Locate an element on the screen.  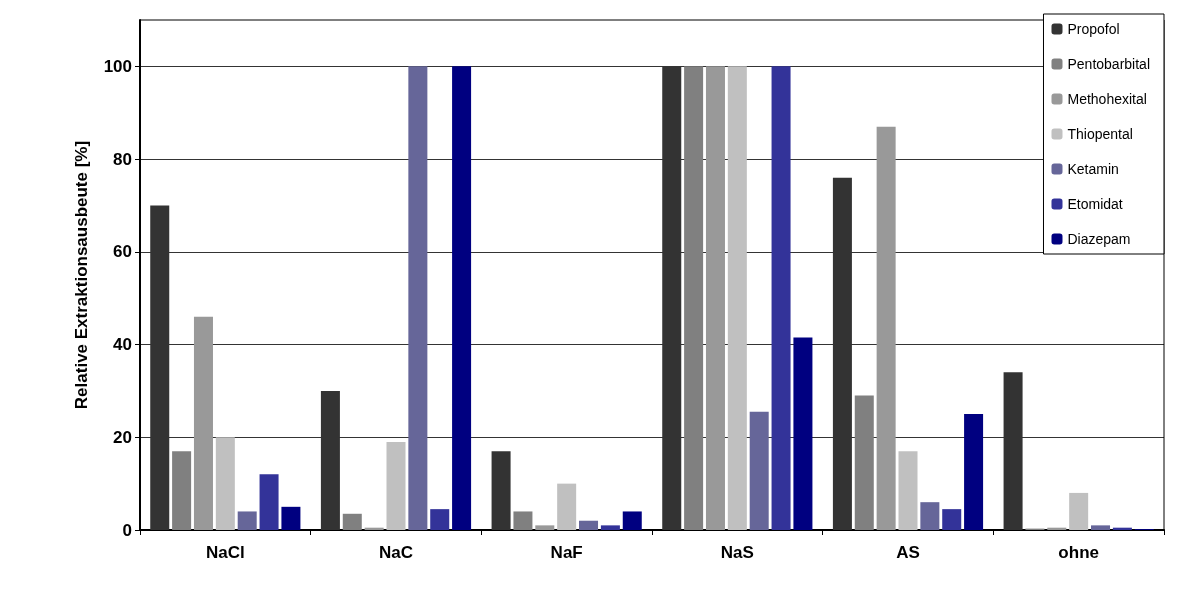
x-tick-label: NaS is located at coordinates (737, 552).